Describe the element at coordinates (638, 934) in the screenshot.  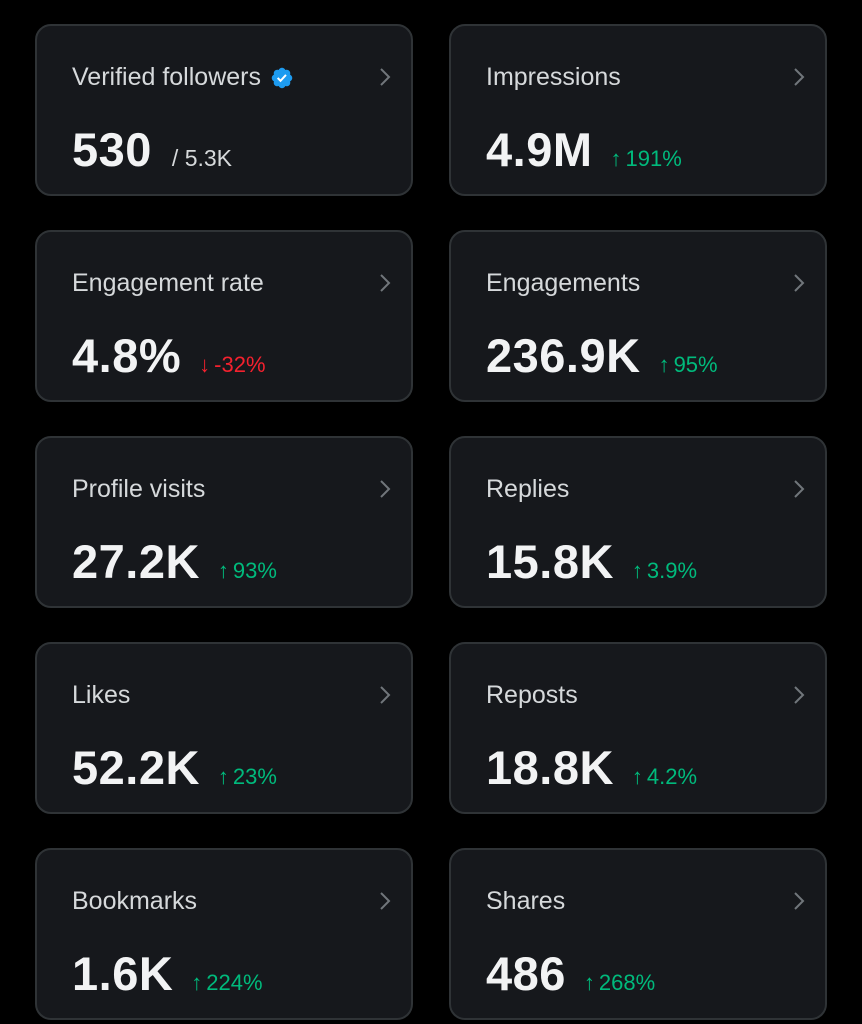
I see `metric-card-shares: Shares 486 ↑ 268%` at that location.